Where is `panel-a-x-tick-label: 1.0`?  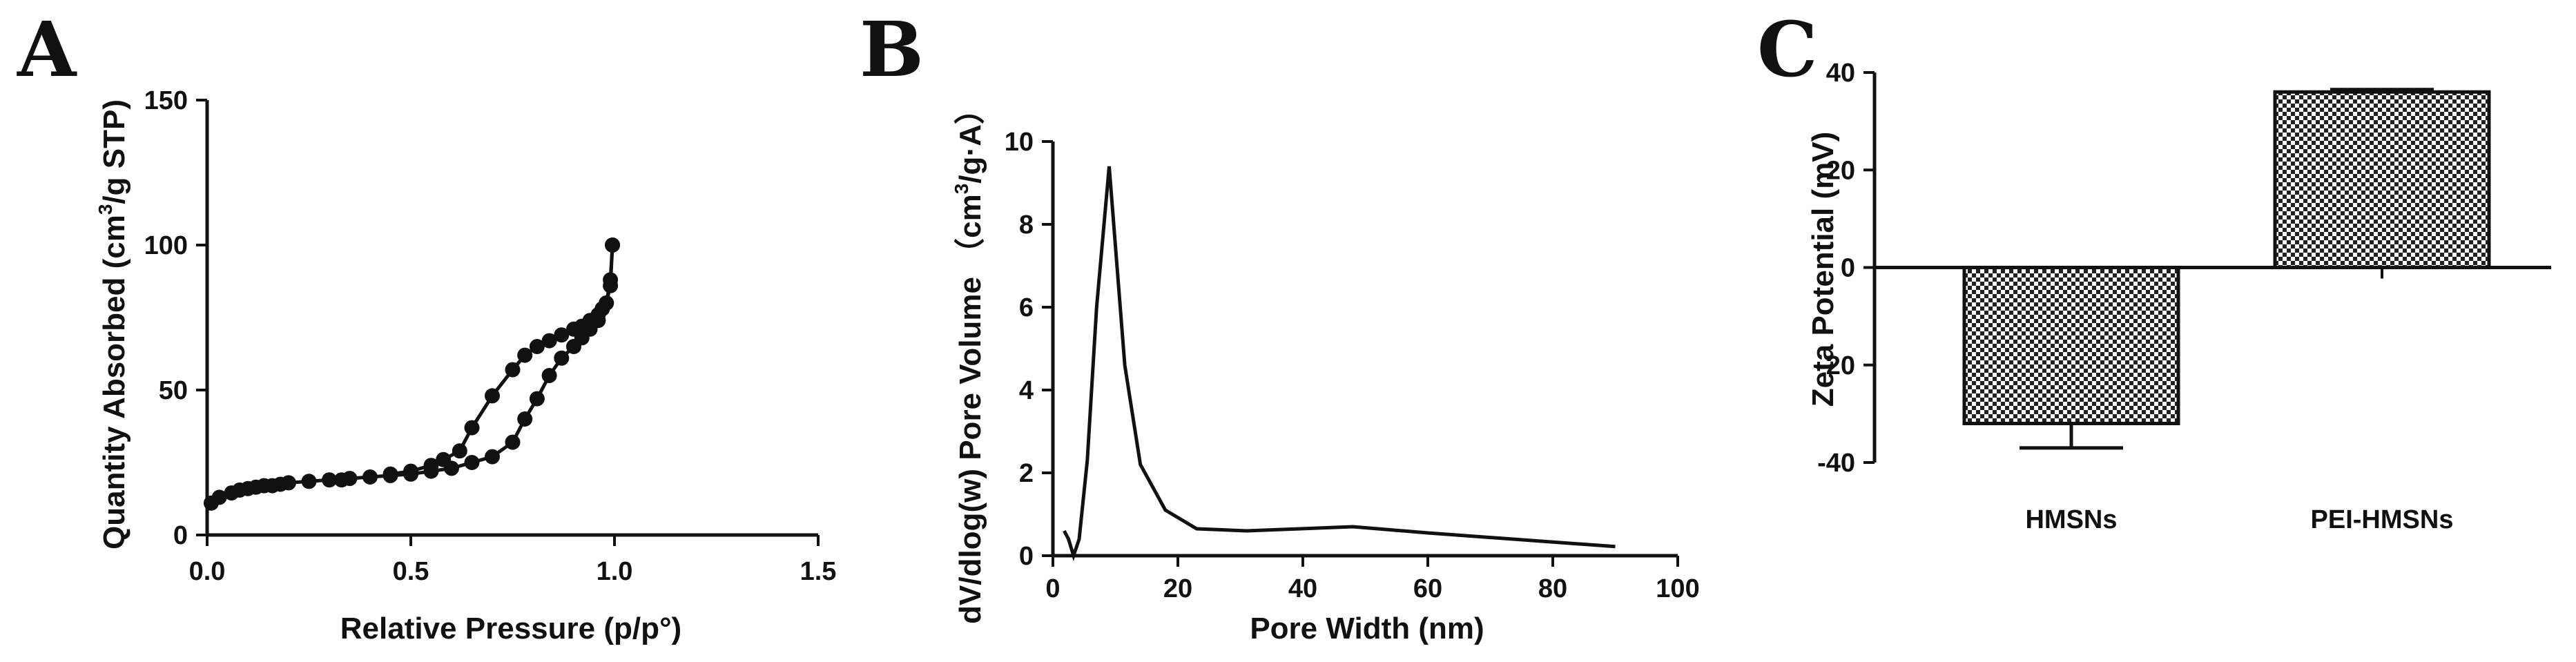 panel-a-x-tick-label: 1.0 is located at coordinates (615, 572).